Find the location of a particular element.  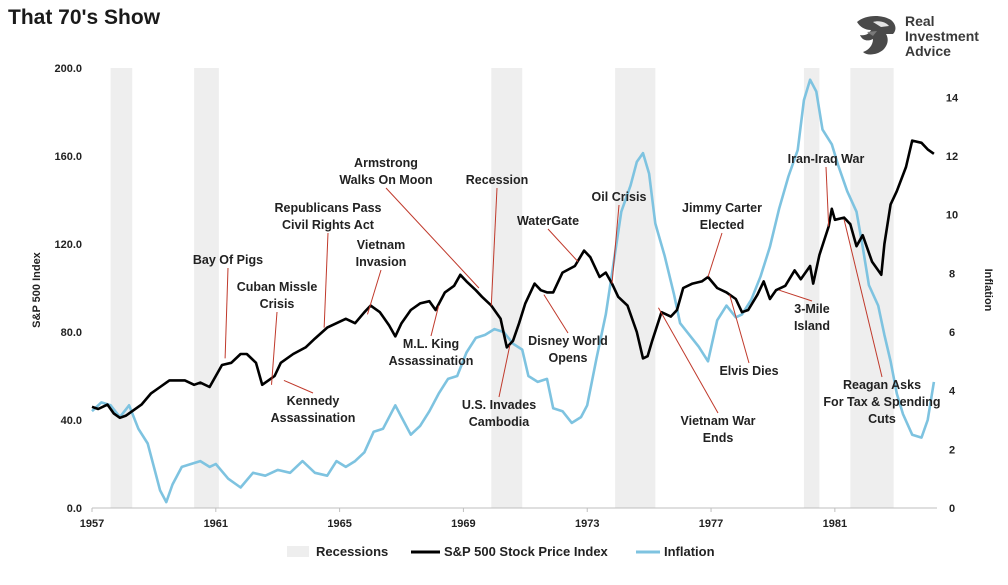

brand-line-2: Investment is located at coordinates (942, 36).